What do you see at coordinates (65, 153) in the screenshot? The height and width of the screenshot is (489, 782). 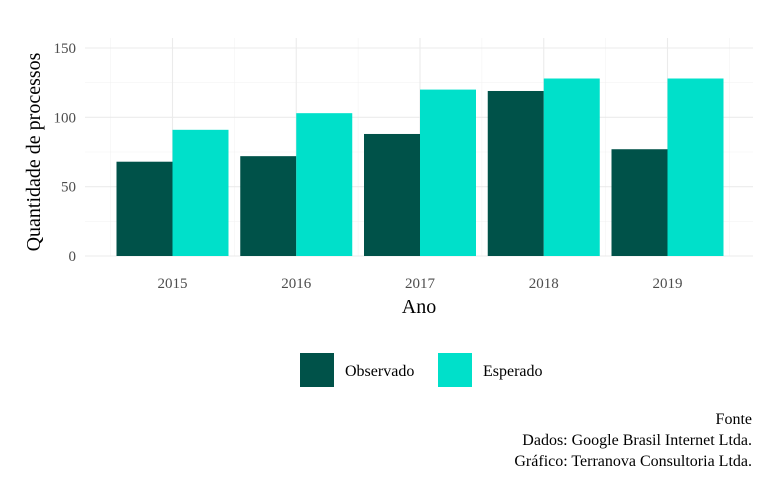 I see `y-axis-ticks: 0 50 100 150` at bounding box center [65, 153].